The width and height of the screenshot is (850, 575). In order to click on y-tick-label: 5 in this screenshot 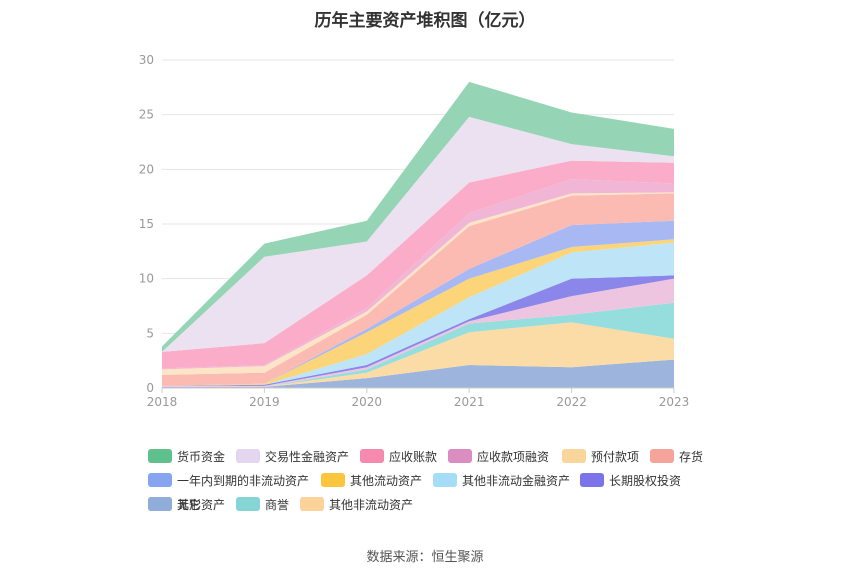, I will do `click(150, 333)`.